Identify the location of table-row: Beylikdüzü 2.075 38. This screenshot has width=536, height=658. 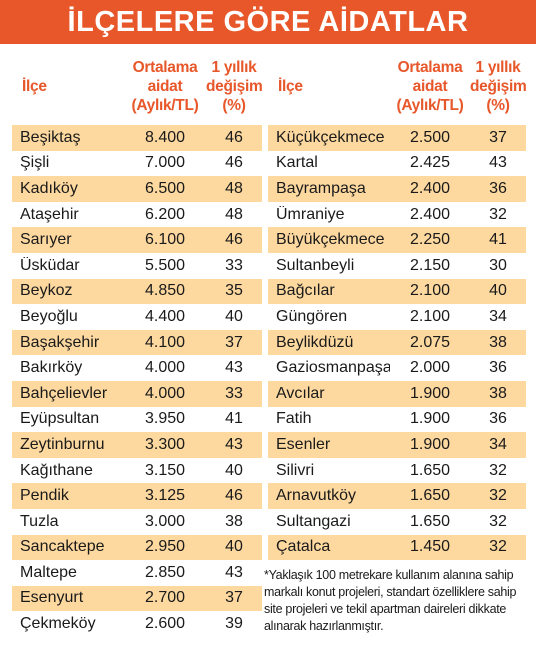
(397, 342).